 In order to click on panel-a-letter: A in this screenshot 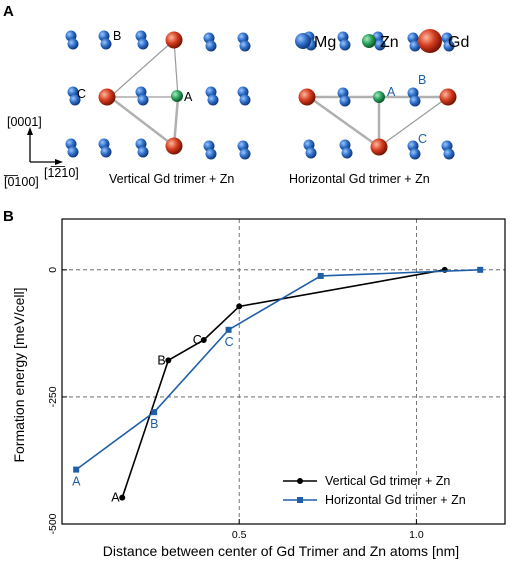, I will do `click(8, 11)`.